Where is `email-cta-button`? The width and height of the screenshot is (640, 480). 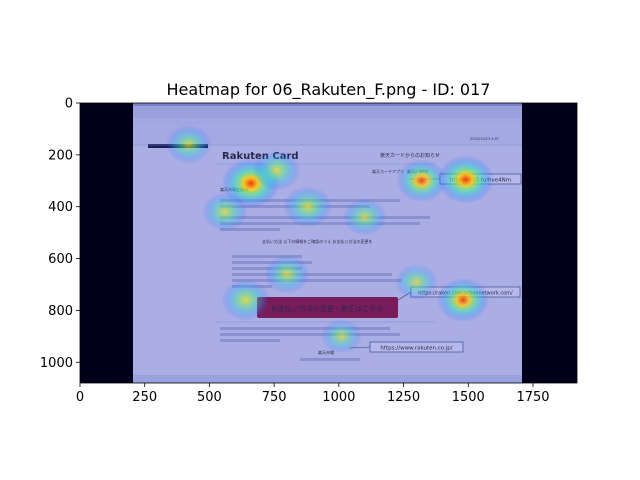 email-cta-button is located at coordinates (327, 307).